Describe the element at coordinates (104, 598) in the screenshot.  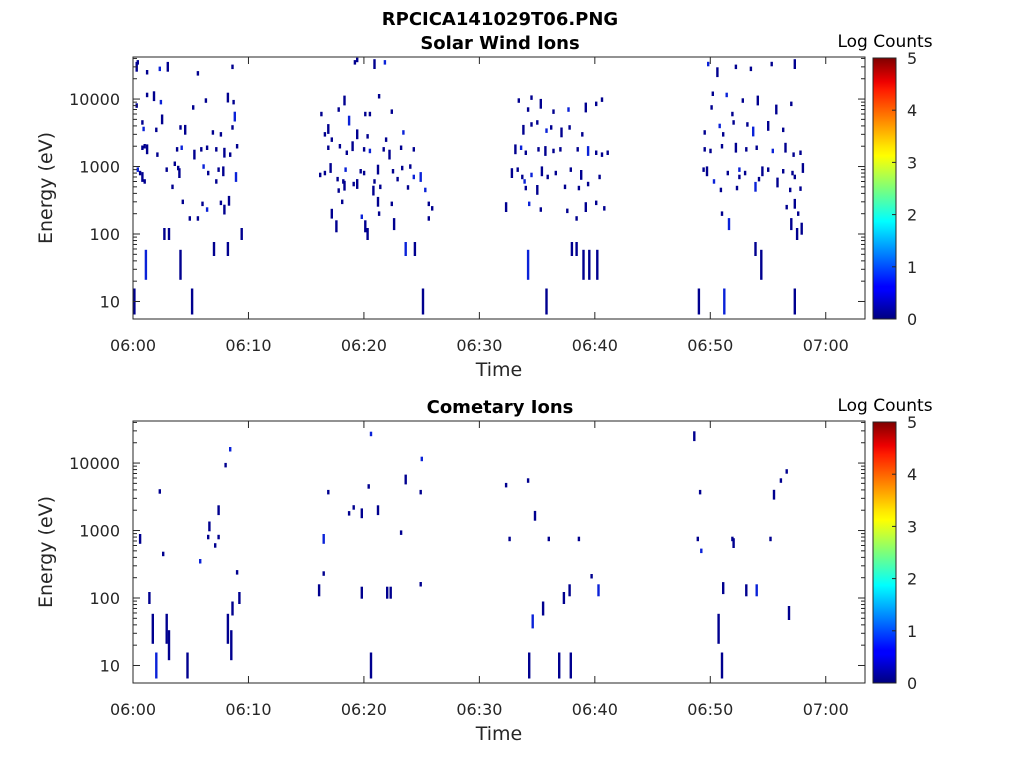
I see `y-tick-label: 100` at that location.